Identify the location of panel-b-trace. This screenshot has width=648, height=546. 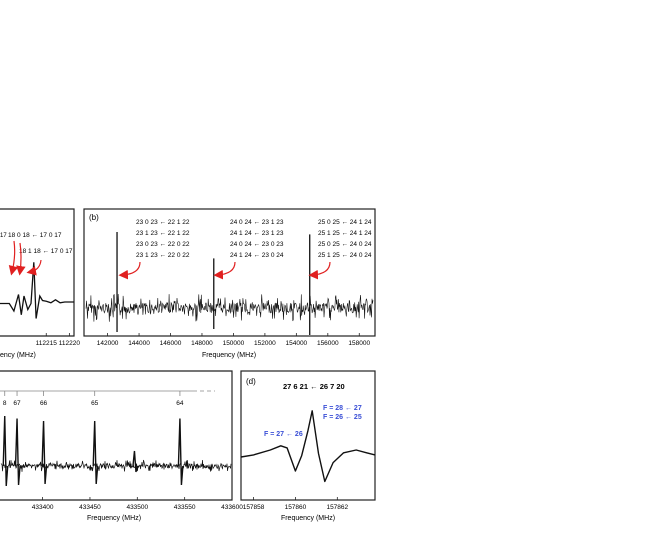
(229, 283).